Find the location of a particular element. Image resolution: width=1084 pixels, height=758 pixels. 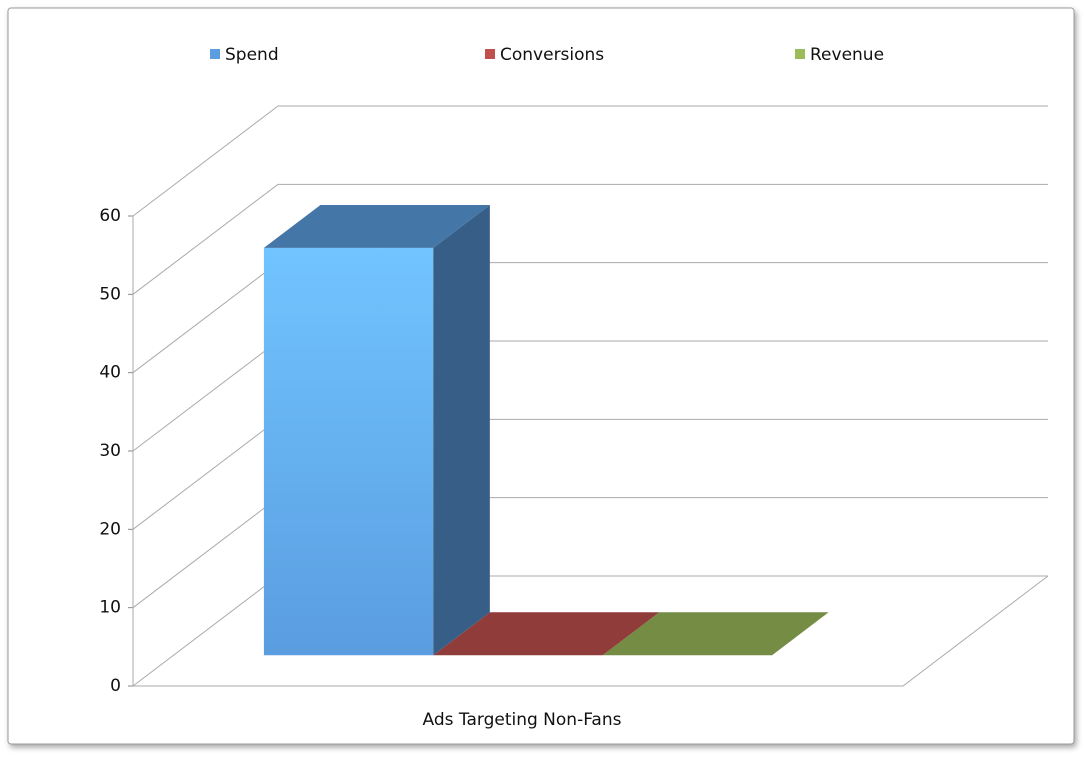

y-tick-label: 50 is located at coordinates (110, 294).